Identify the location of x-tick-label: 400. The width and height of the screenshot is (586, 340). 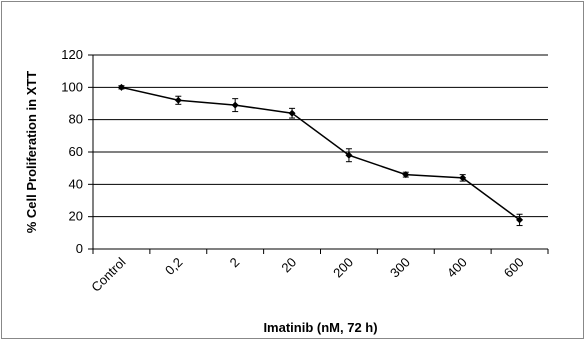
(457, 268).